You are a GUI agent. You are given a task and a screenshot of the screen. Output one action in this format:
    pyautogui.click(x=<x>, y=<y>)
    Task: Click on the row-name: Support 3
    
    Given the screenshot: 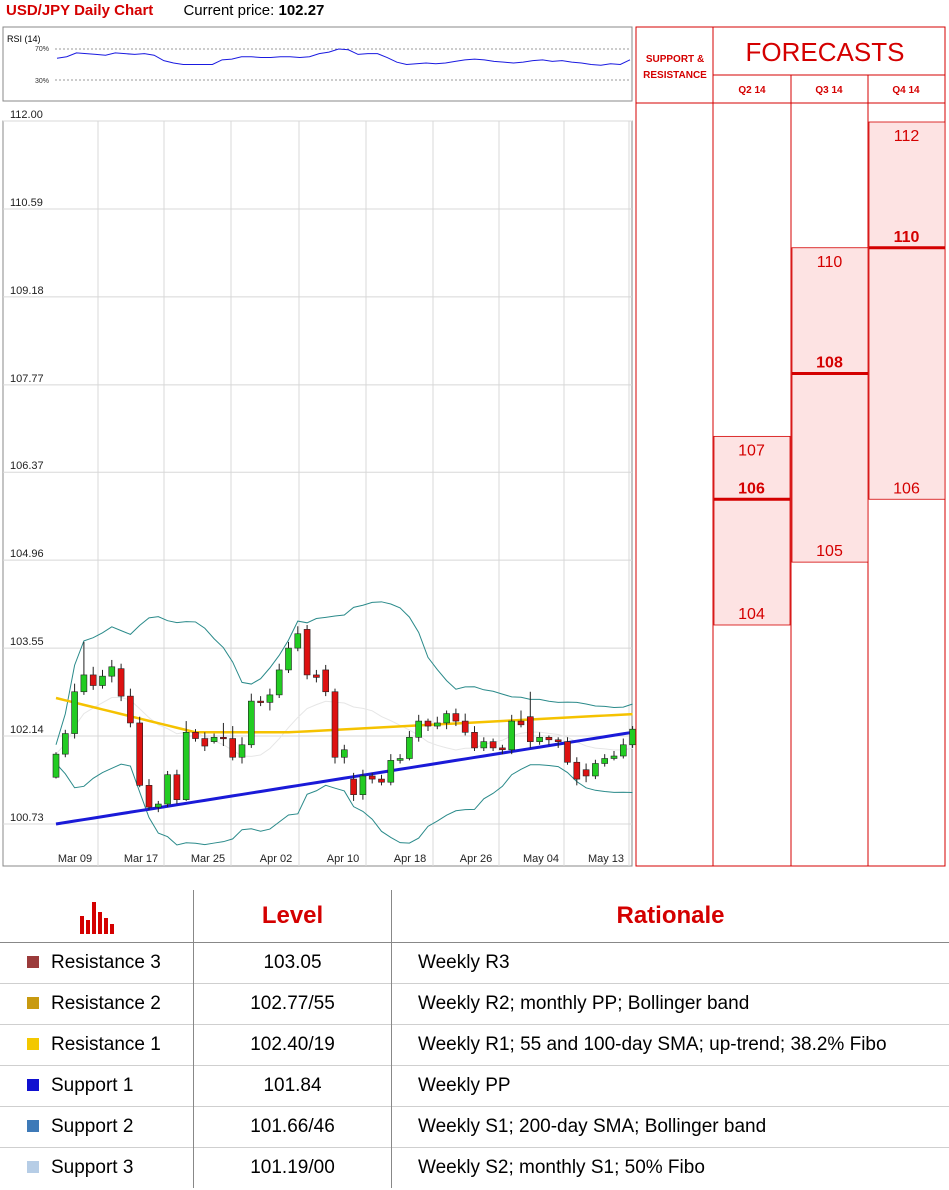 What is the action you would take?
    pyautogui.click(x=92, y=1167)
    